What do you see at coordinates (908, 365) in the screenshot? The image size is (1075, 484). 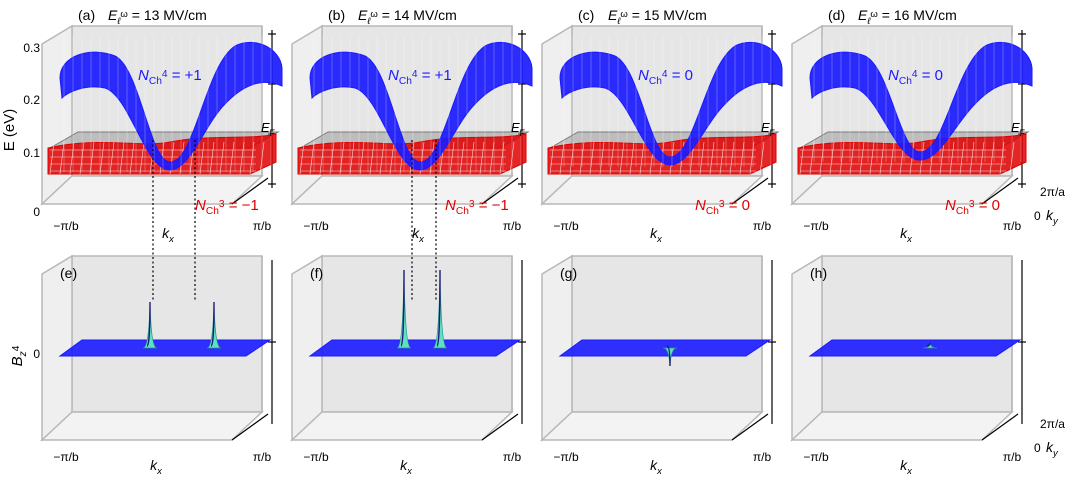 I see `bottom-panel-4: (h) −π/b π/b kx` at bounding box center [908, 365].